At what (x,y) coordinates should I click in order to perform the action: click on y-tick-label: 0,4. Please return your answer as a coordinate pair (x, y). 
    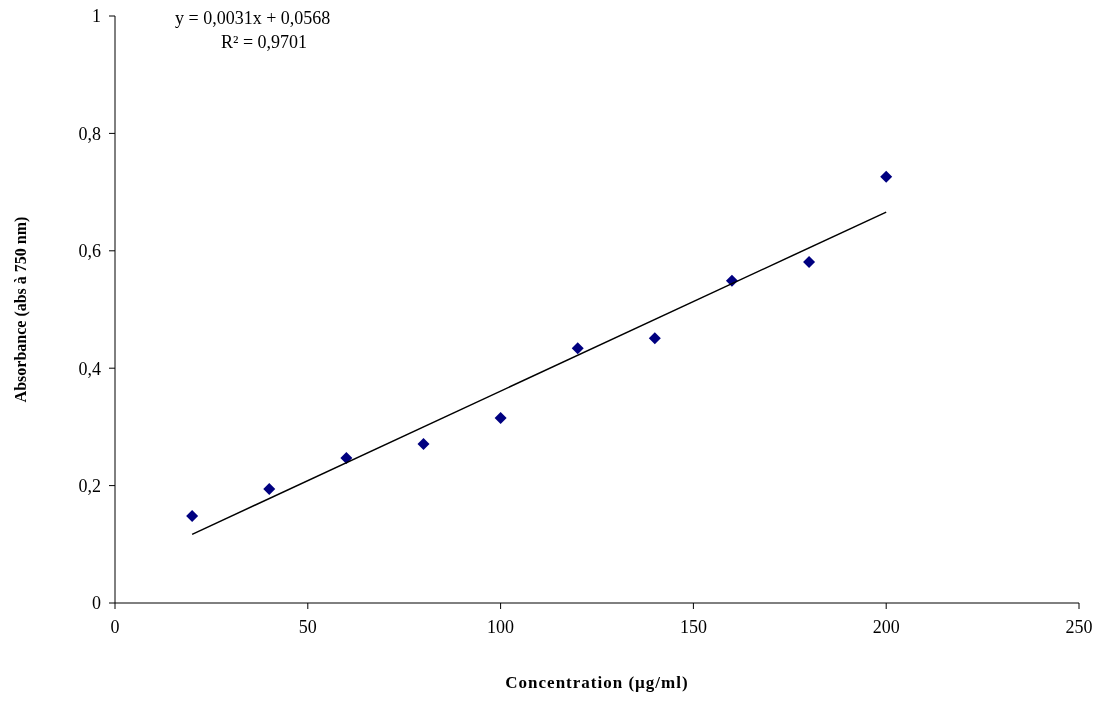
    Looking at the image, I should click on (89, 368).